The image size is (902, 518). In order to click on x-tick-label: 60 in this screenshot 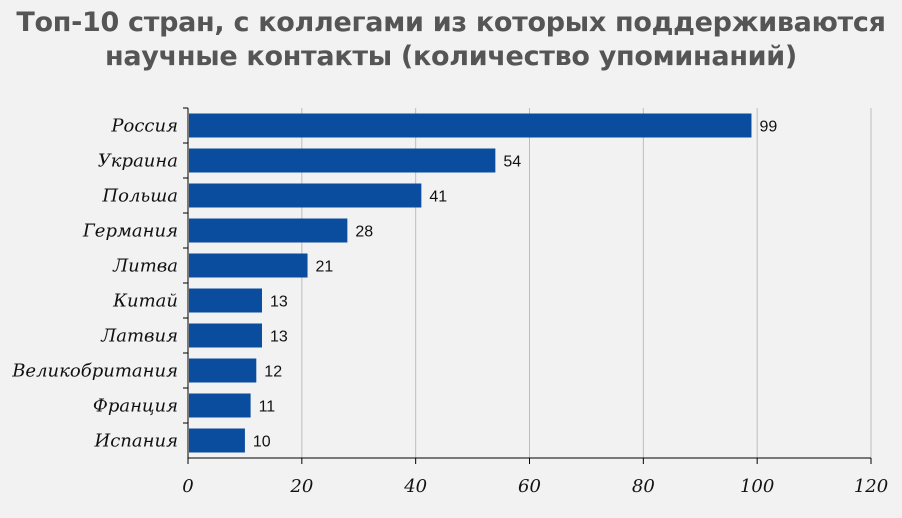, I will do `click(529, 486)`.